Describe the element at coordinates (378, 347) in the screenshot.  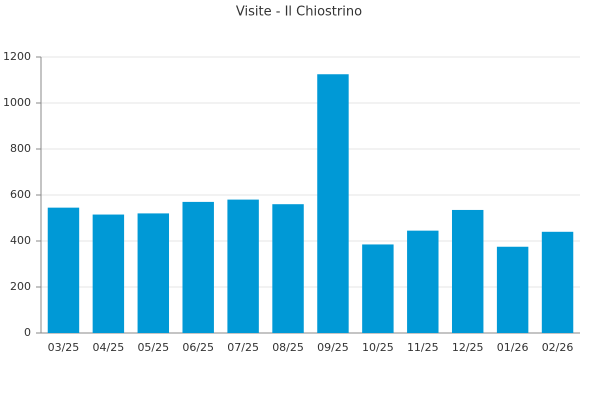
I see `x-tick-label: 10/25` at that location.